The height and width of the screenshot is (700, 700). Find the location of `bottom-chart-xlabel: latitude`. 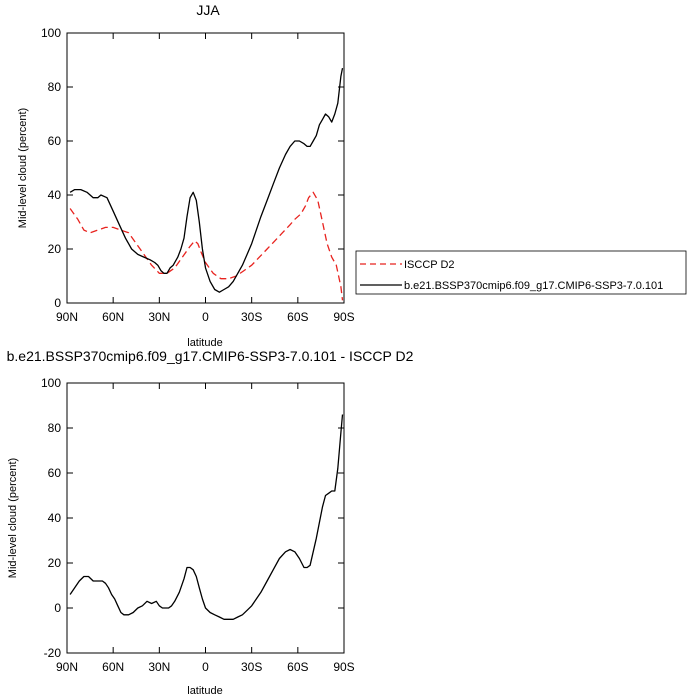

bottom-chart-xlabel: latitude is located at coordinates (204, 691).